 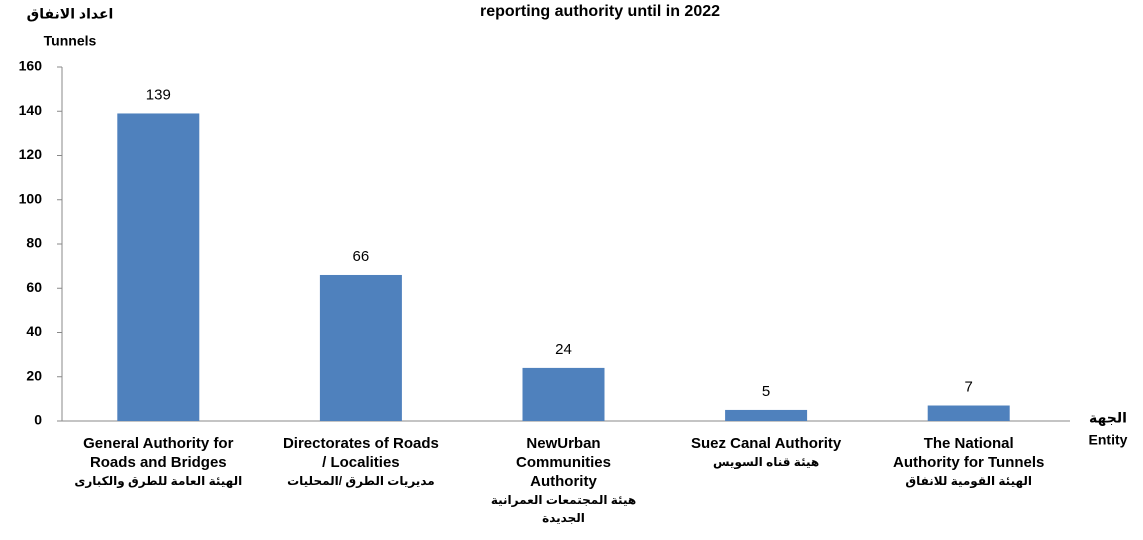 I want to click on x-tick-label: Roads and Bridges, so click(x=158, y=462).